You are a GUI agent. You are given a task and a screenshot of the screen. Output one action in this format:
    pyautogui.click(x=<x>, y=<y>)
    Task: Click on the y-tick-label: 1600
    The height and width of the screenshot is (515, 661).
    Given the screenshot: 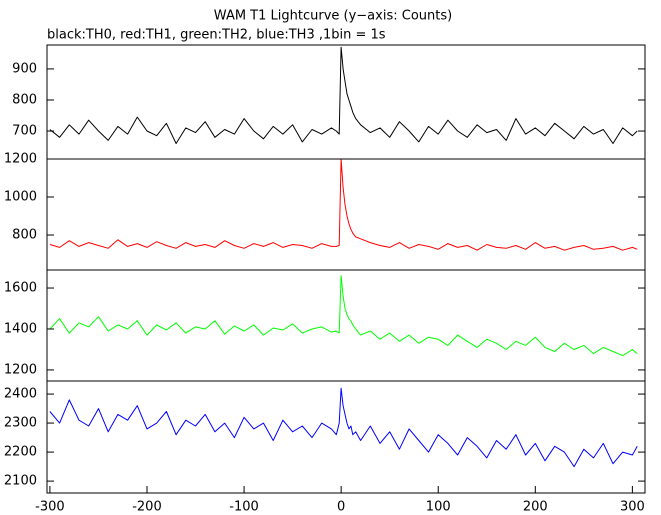 What is the action you would take?
    pyautogui.click(x=20, y=288)
    